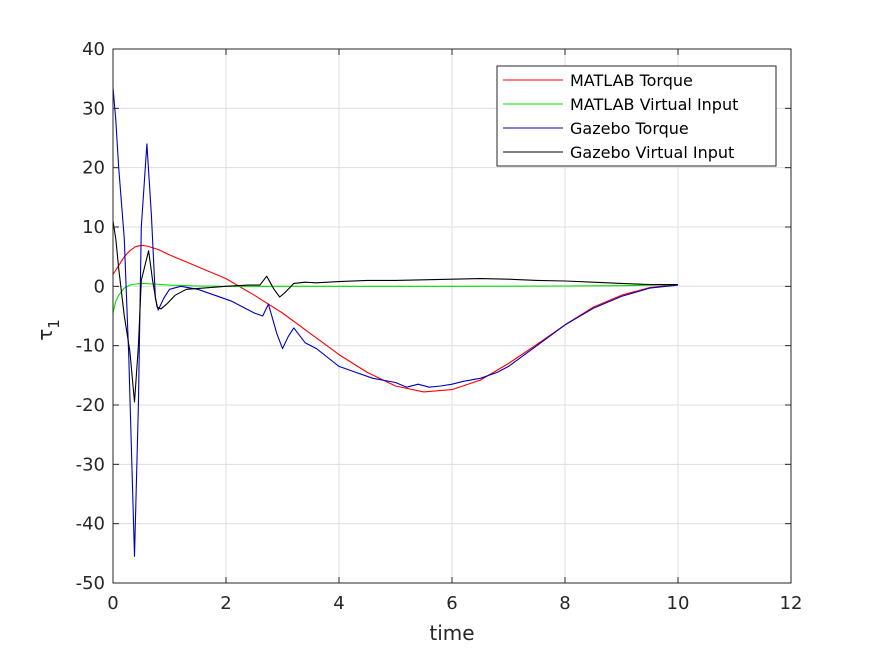  Describe the element at coordinates (90, 583) in the screenshot. I see `y-tick-label: -50` at that location.